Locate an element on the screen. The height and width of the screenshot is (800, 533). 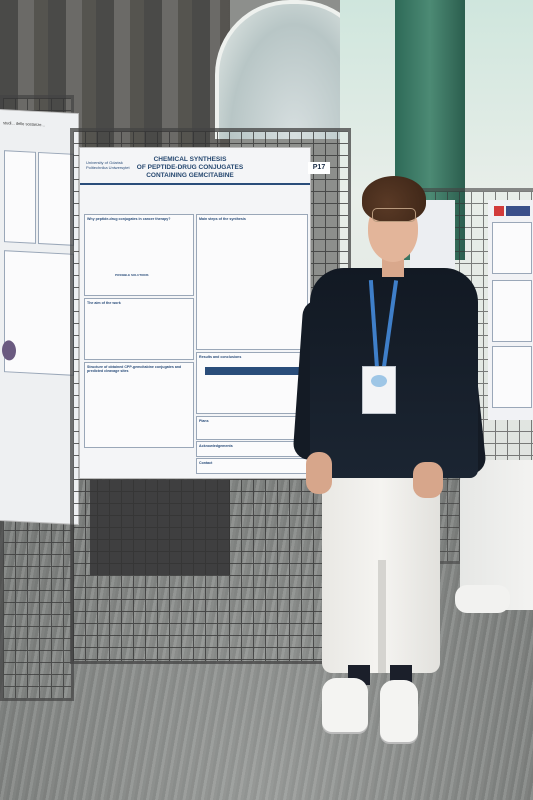
board-number-badge: P17 is located at coordinates (319, 168).